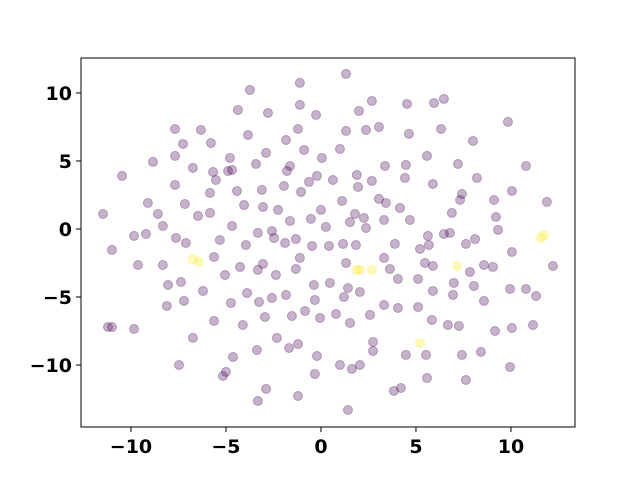 Image resolution: width=640 pixels, height=480 pixels. What do you see at coordinates (320, 447) in the screenshot?
I see `x-tick-label: 0` at bounding box center [320, 447].